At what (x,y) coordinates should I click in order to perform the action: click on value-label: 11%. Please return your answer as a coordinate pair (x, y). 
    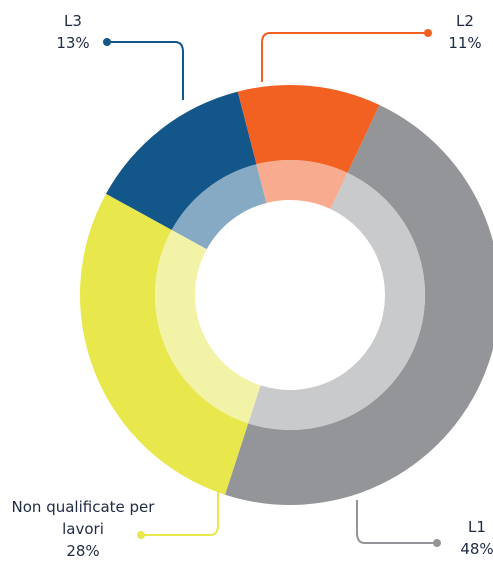
    Looking at the image, I should click on (465, 43).